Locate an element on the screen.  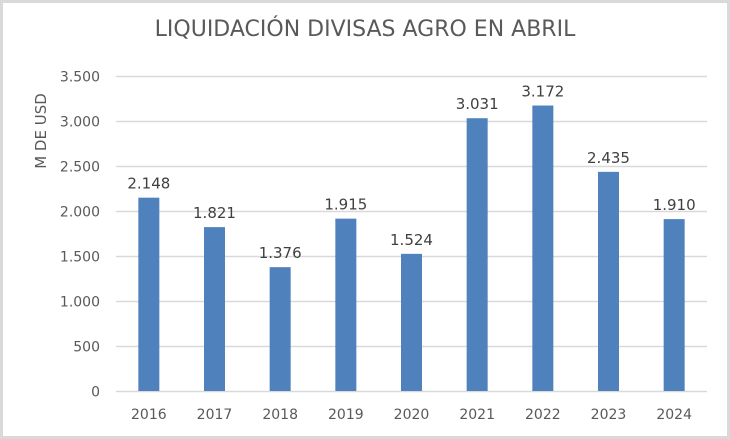
data-label: 1.915 is located at coordinates (345, 205).